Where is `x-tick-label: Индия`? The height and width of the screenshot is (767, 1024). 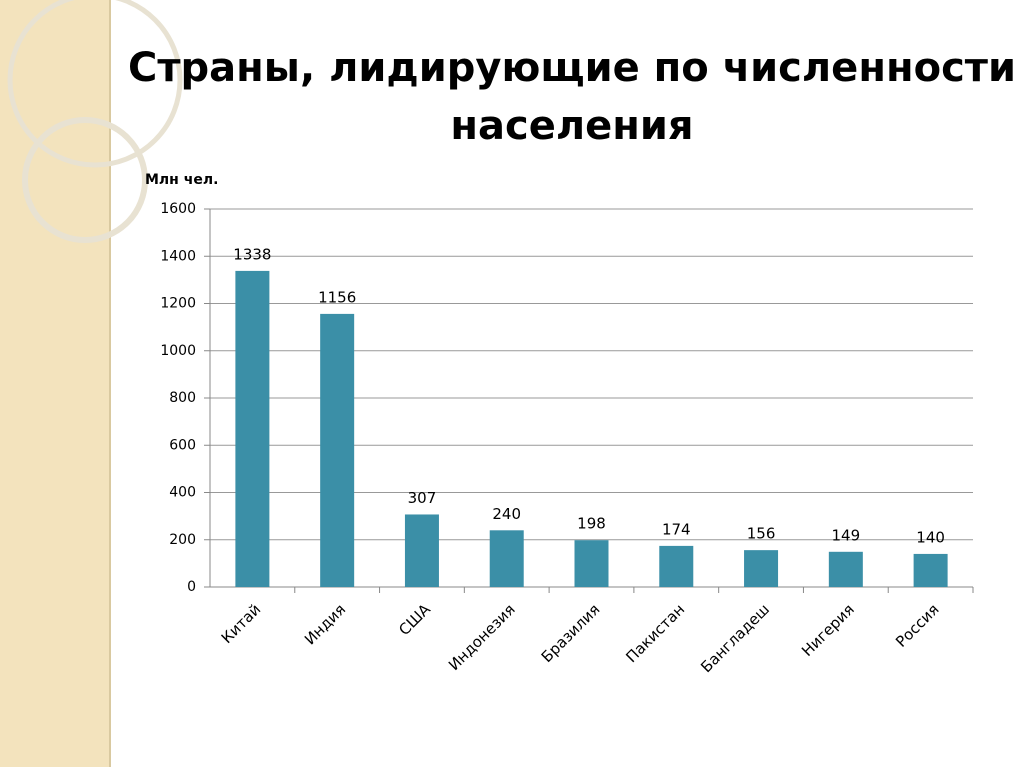
x-tick-label: Индия is located at coordinates (325, 624).